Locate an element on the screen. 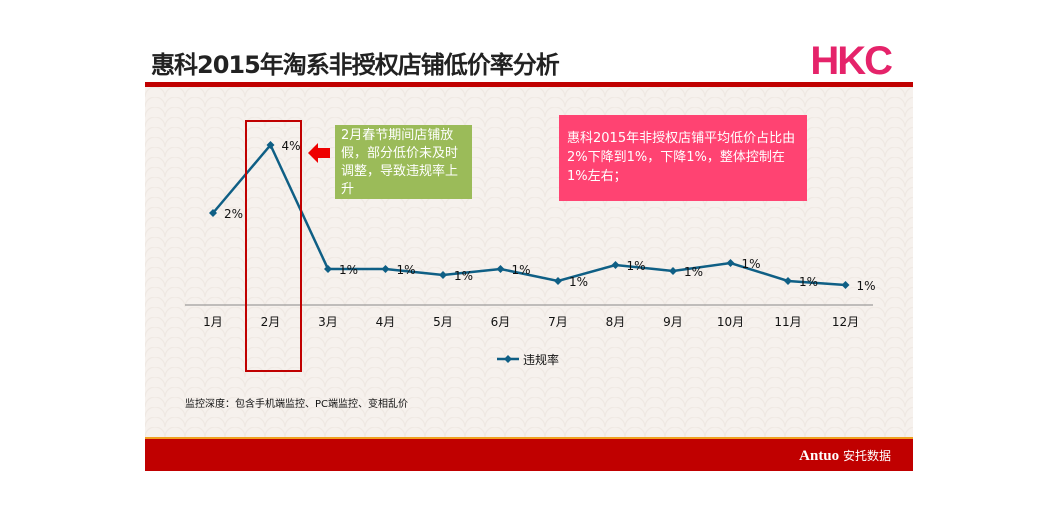 The height and width of the screenshot is (509, 1060). x-tick-label: 12月 is located at coordinates (845, 322).